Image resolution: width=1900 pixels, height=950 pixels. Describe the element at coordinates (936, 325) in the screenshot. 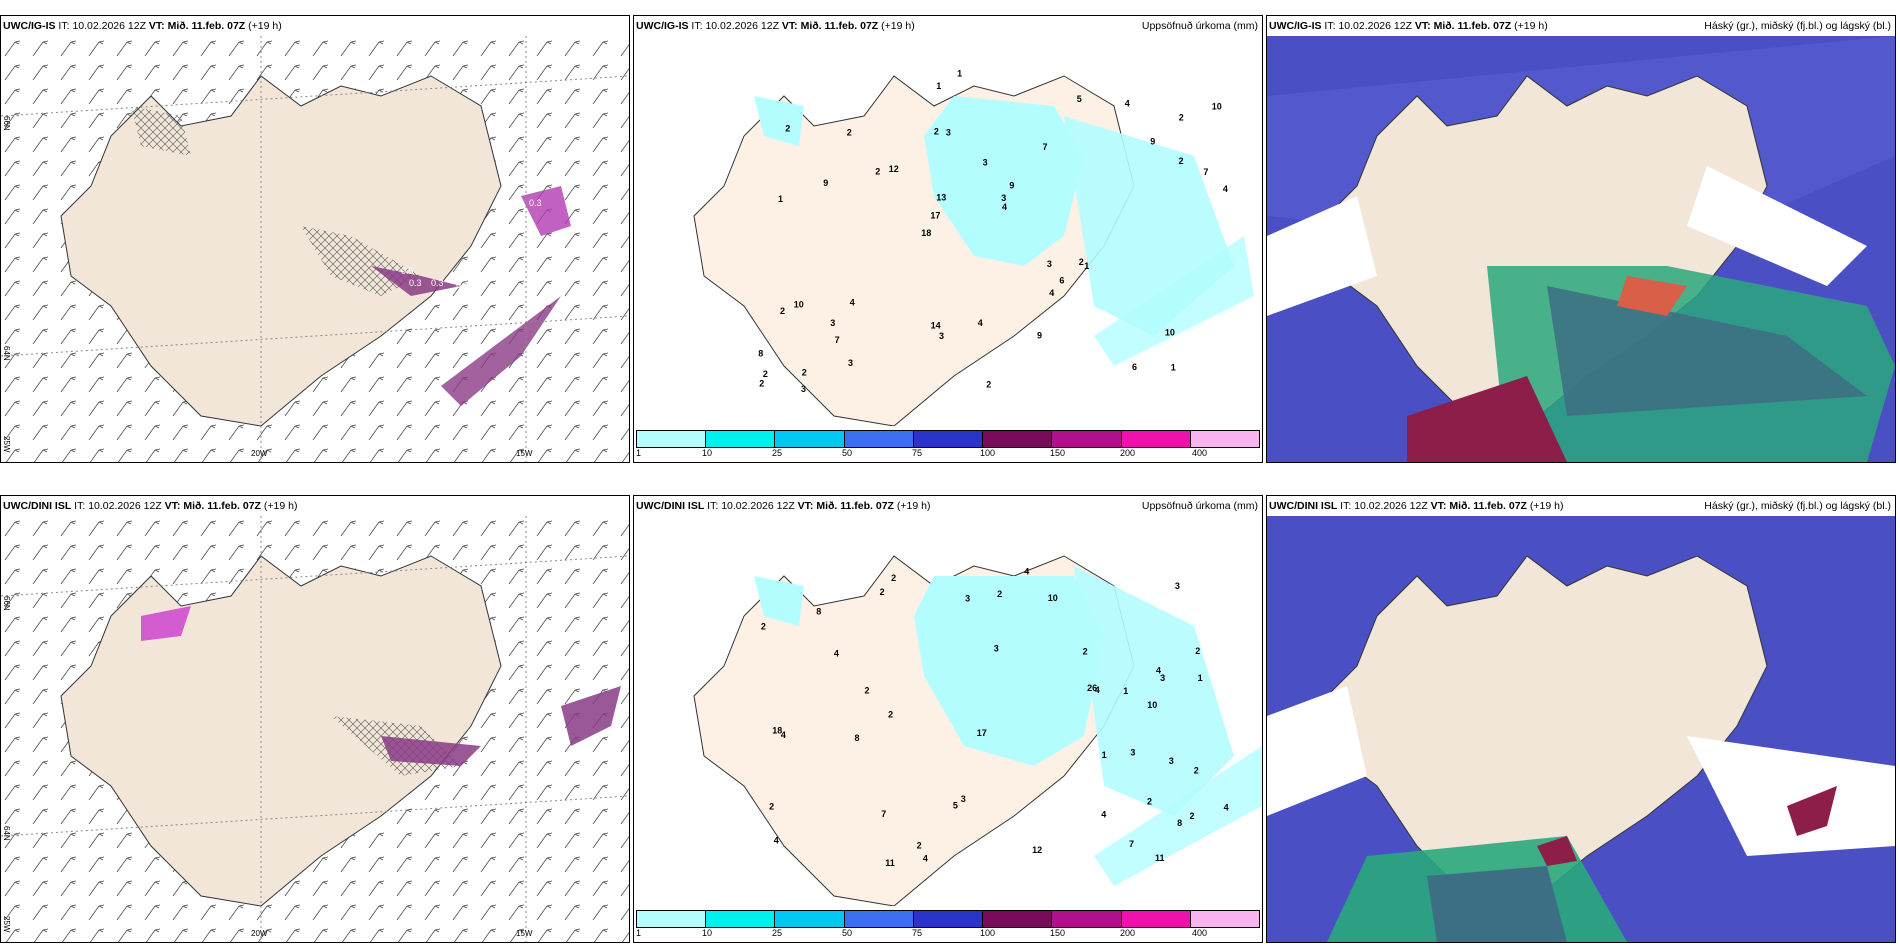

I see `precip-value: 14` at that location.